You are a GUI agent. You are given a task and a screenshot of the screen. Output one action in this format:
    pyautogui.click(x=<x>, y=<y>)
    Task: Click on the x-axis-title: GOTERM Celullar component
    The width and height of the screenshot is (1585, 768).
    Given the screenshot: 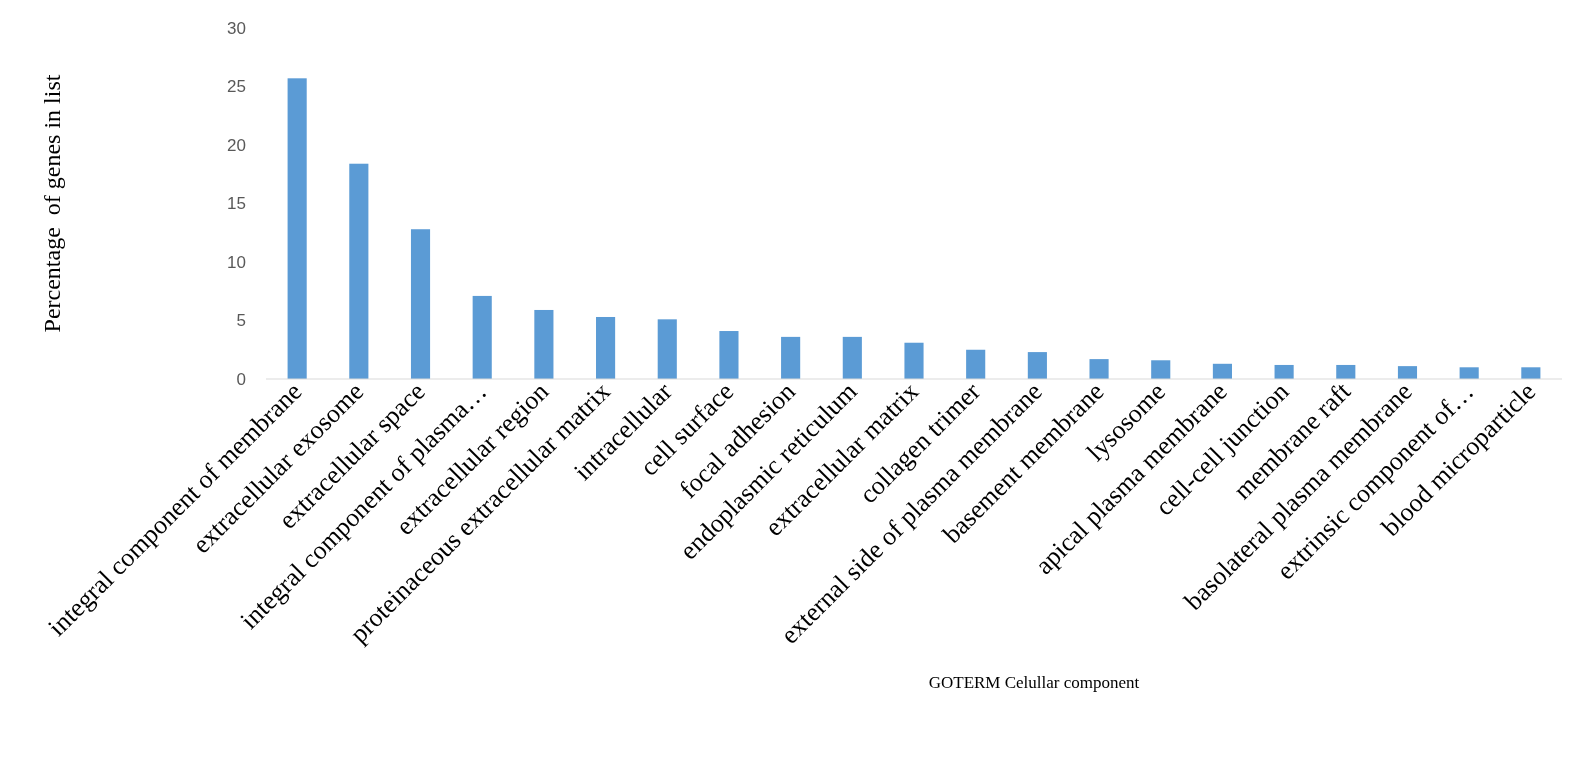 What is the action you would take?
    pyautogui.click(x=1034, y=682)
    